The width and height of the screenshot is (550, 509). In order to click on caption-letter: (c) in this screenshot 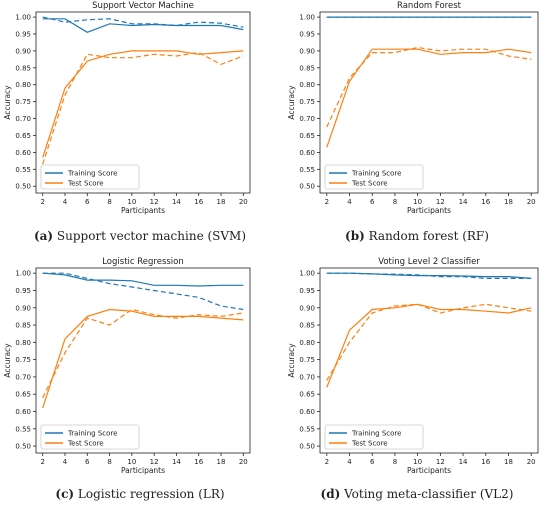, I will do `click(64, 494)`.